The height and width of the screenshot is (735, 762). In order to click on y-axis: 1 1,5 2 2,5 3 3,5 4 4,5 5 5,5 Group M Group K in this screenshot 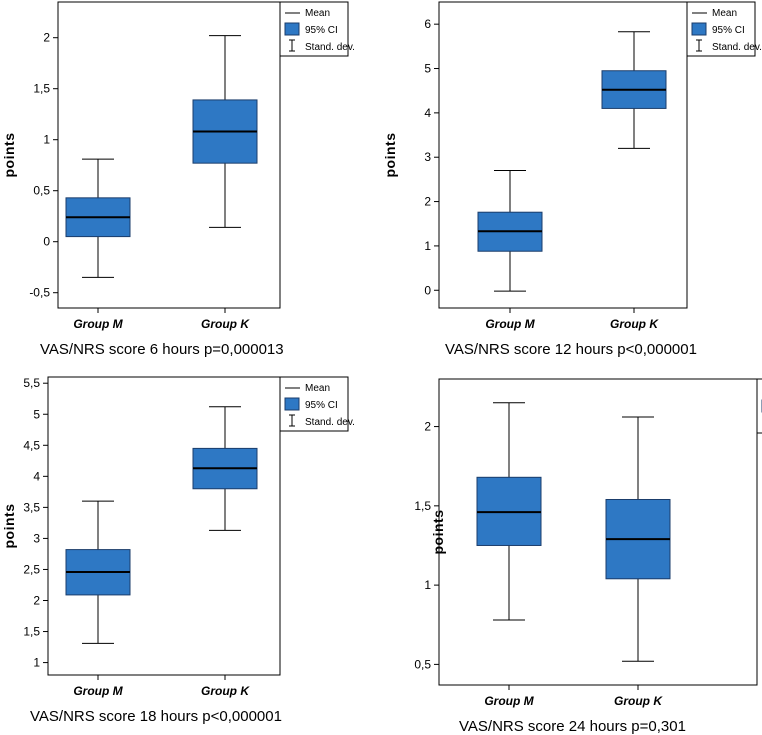, I will do `click(136, 537)`.